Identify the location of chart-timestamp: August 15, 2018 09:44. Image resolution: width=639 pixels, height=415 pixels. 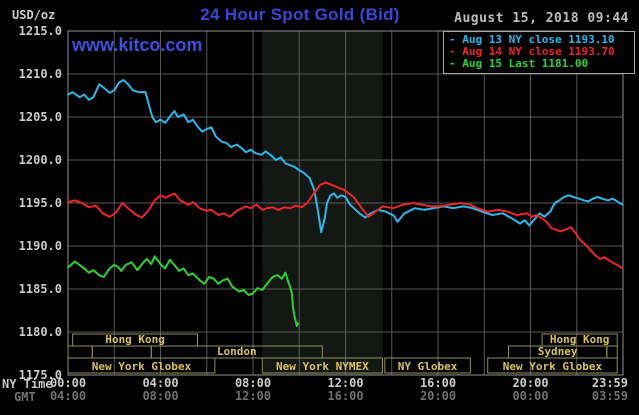
(541, 18).